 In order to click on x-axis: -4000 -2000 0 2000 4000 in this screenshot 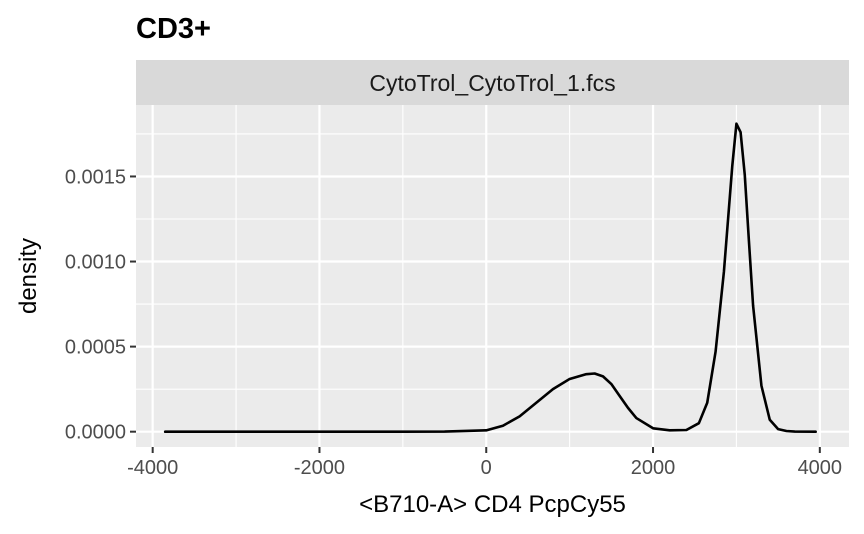, I will do `click(484, 463)`.